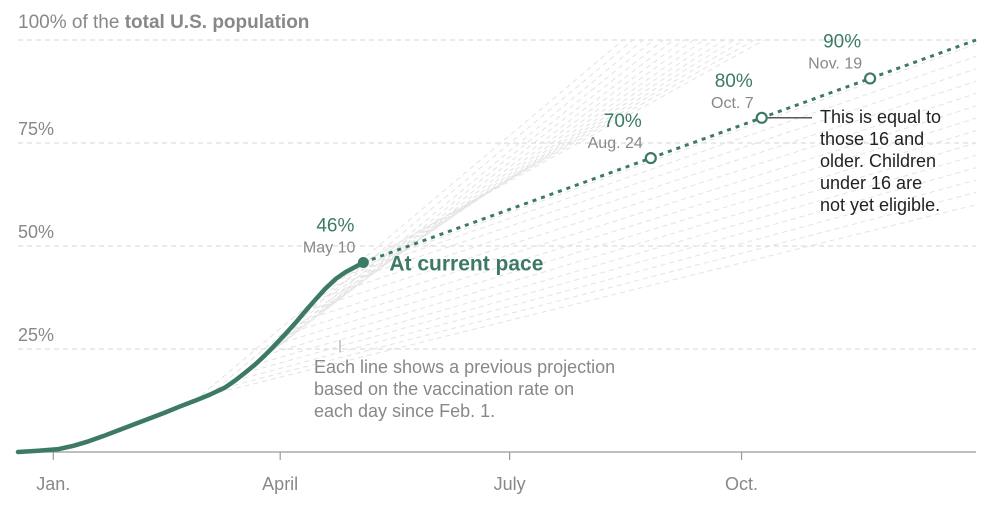 Image resolution: width=996 pixels, height=511 pixels. What do you see at coordinates (835, 63) in the screenshot?
I see `milestone-date: Nov. 19` at bounding box center [835, 63].